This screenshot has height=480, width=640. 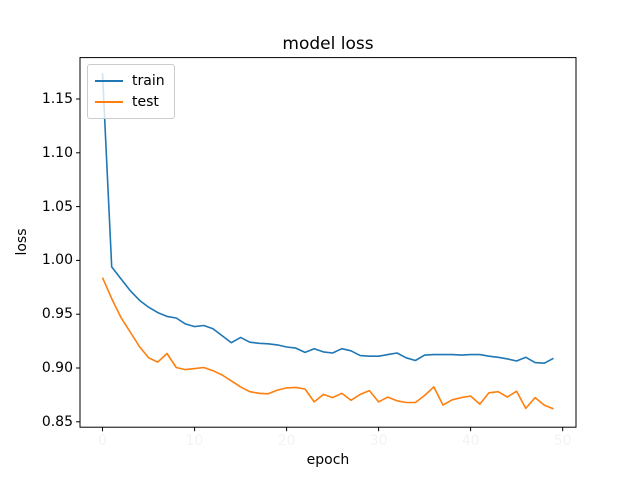 I want to click on x-tick-label: 10, so click(x=194, y=441).